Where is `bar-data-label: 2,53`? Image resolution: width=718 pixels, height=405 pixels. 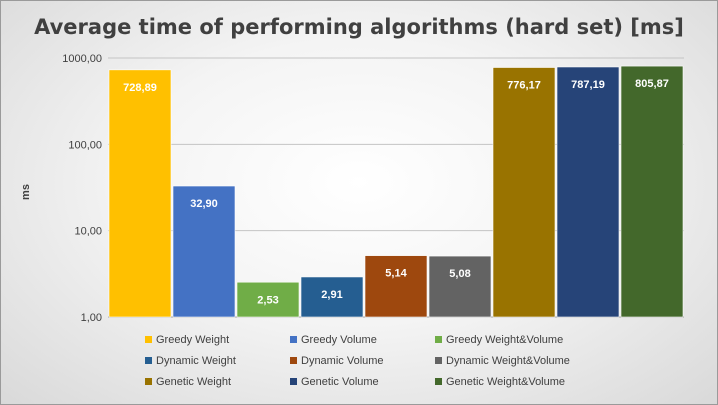
bar-data-label: 2,53 is located at coordinates (267, 301).